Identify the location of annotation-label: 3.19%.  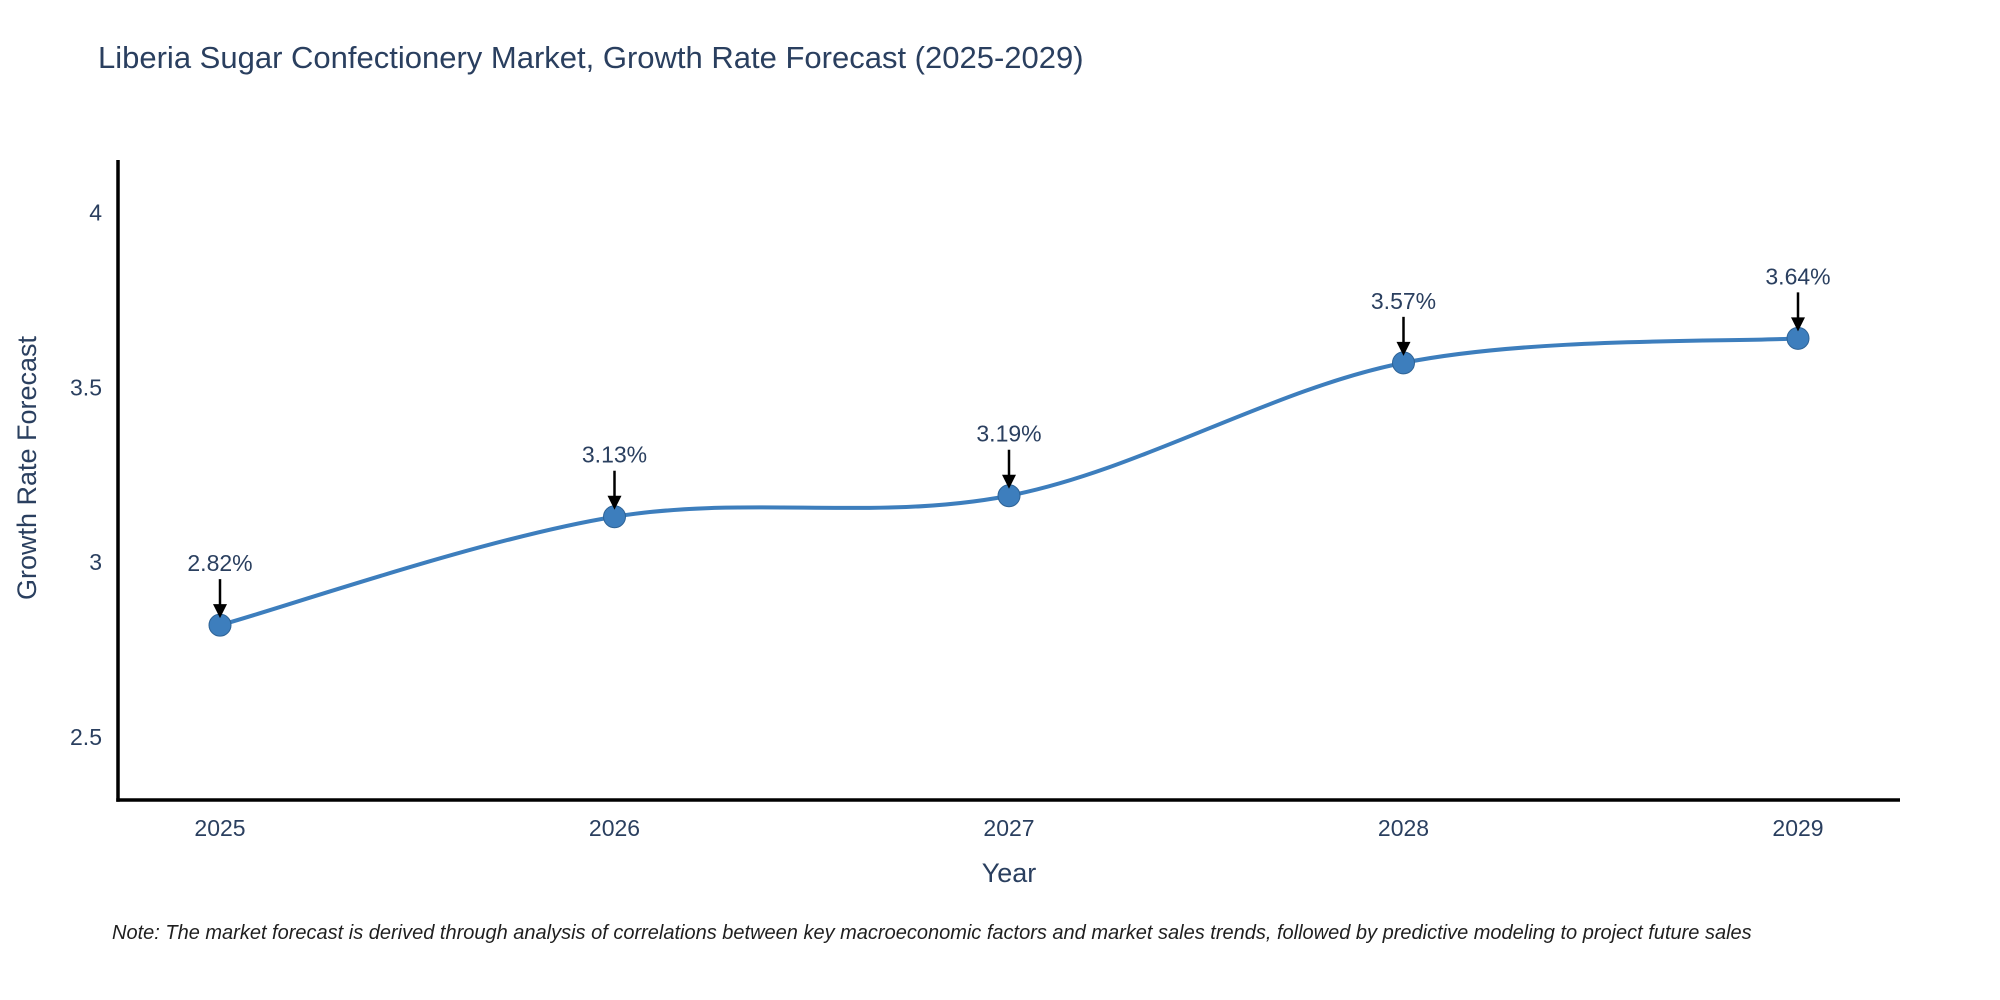
(1008, 434).